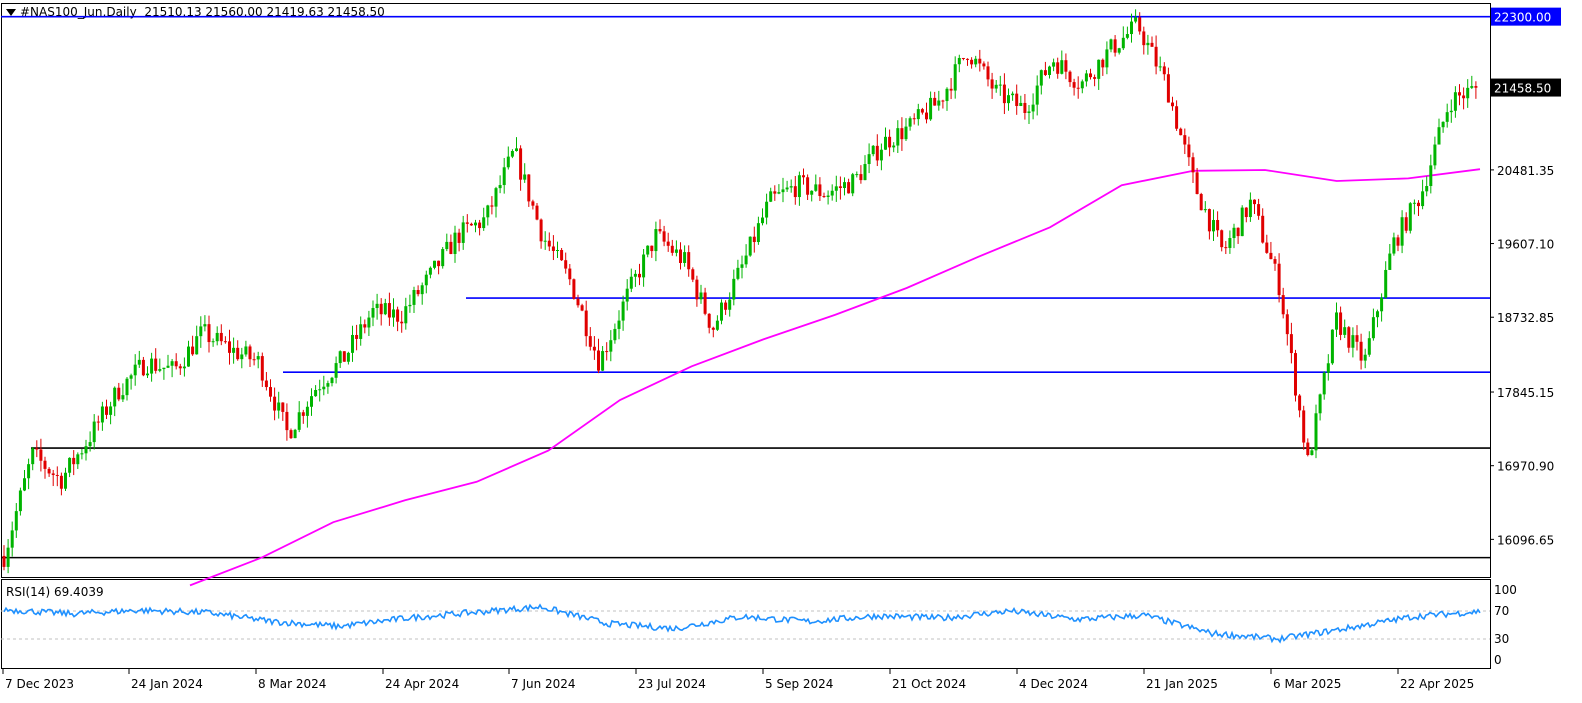  I want to click on rsi-label: RSI(14) 69.4039, so click(55, 592).